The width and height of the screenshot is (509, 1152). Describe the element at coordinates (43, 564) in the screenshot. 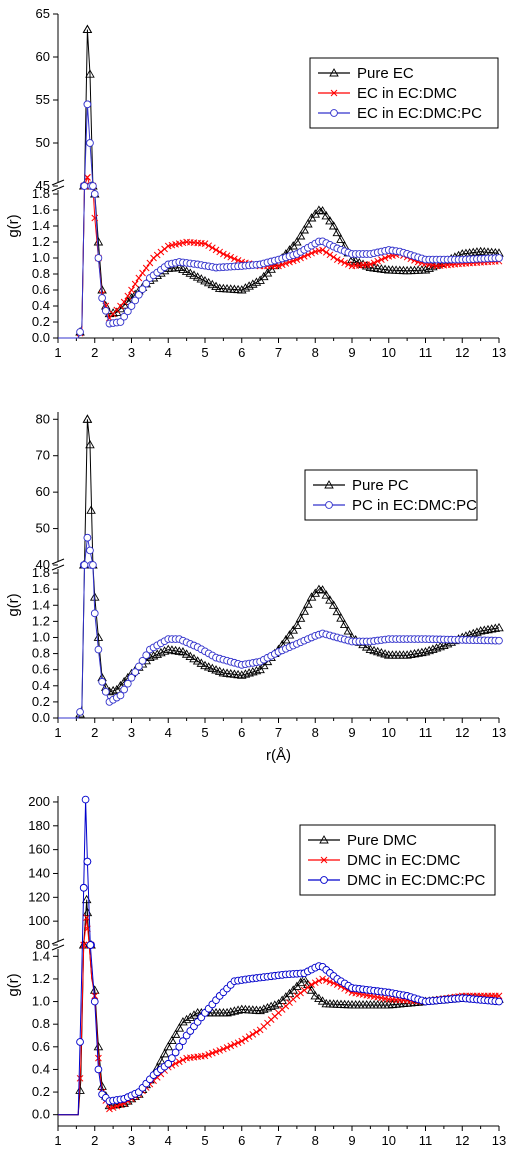

I see `y-tick-label: 40` at that location.